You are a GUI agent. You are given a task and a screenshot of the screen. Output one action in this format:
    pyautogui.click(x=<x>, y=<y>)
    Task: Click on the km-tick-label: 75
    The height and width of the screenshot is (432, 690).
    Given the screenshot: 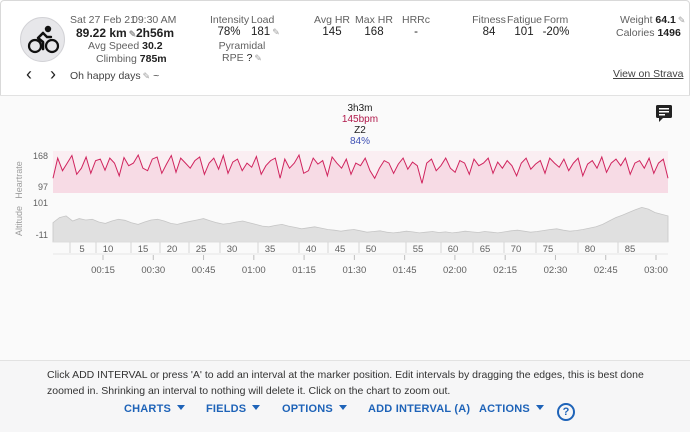 What is the action you would take?
    pyautogui.click(x=548, y=249)
    